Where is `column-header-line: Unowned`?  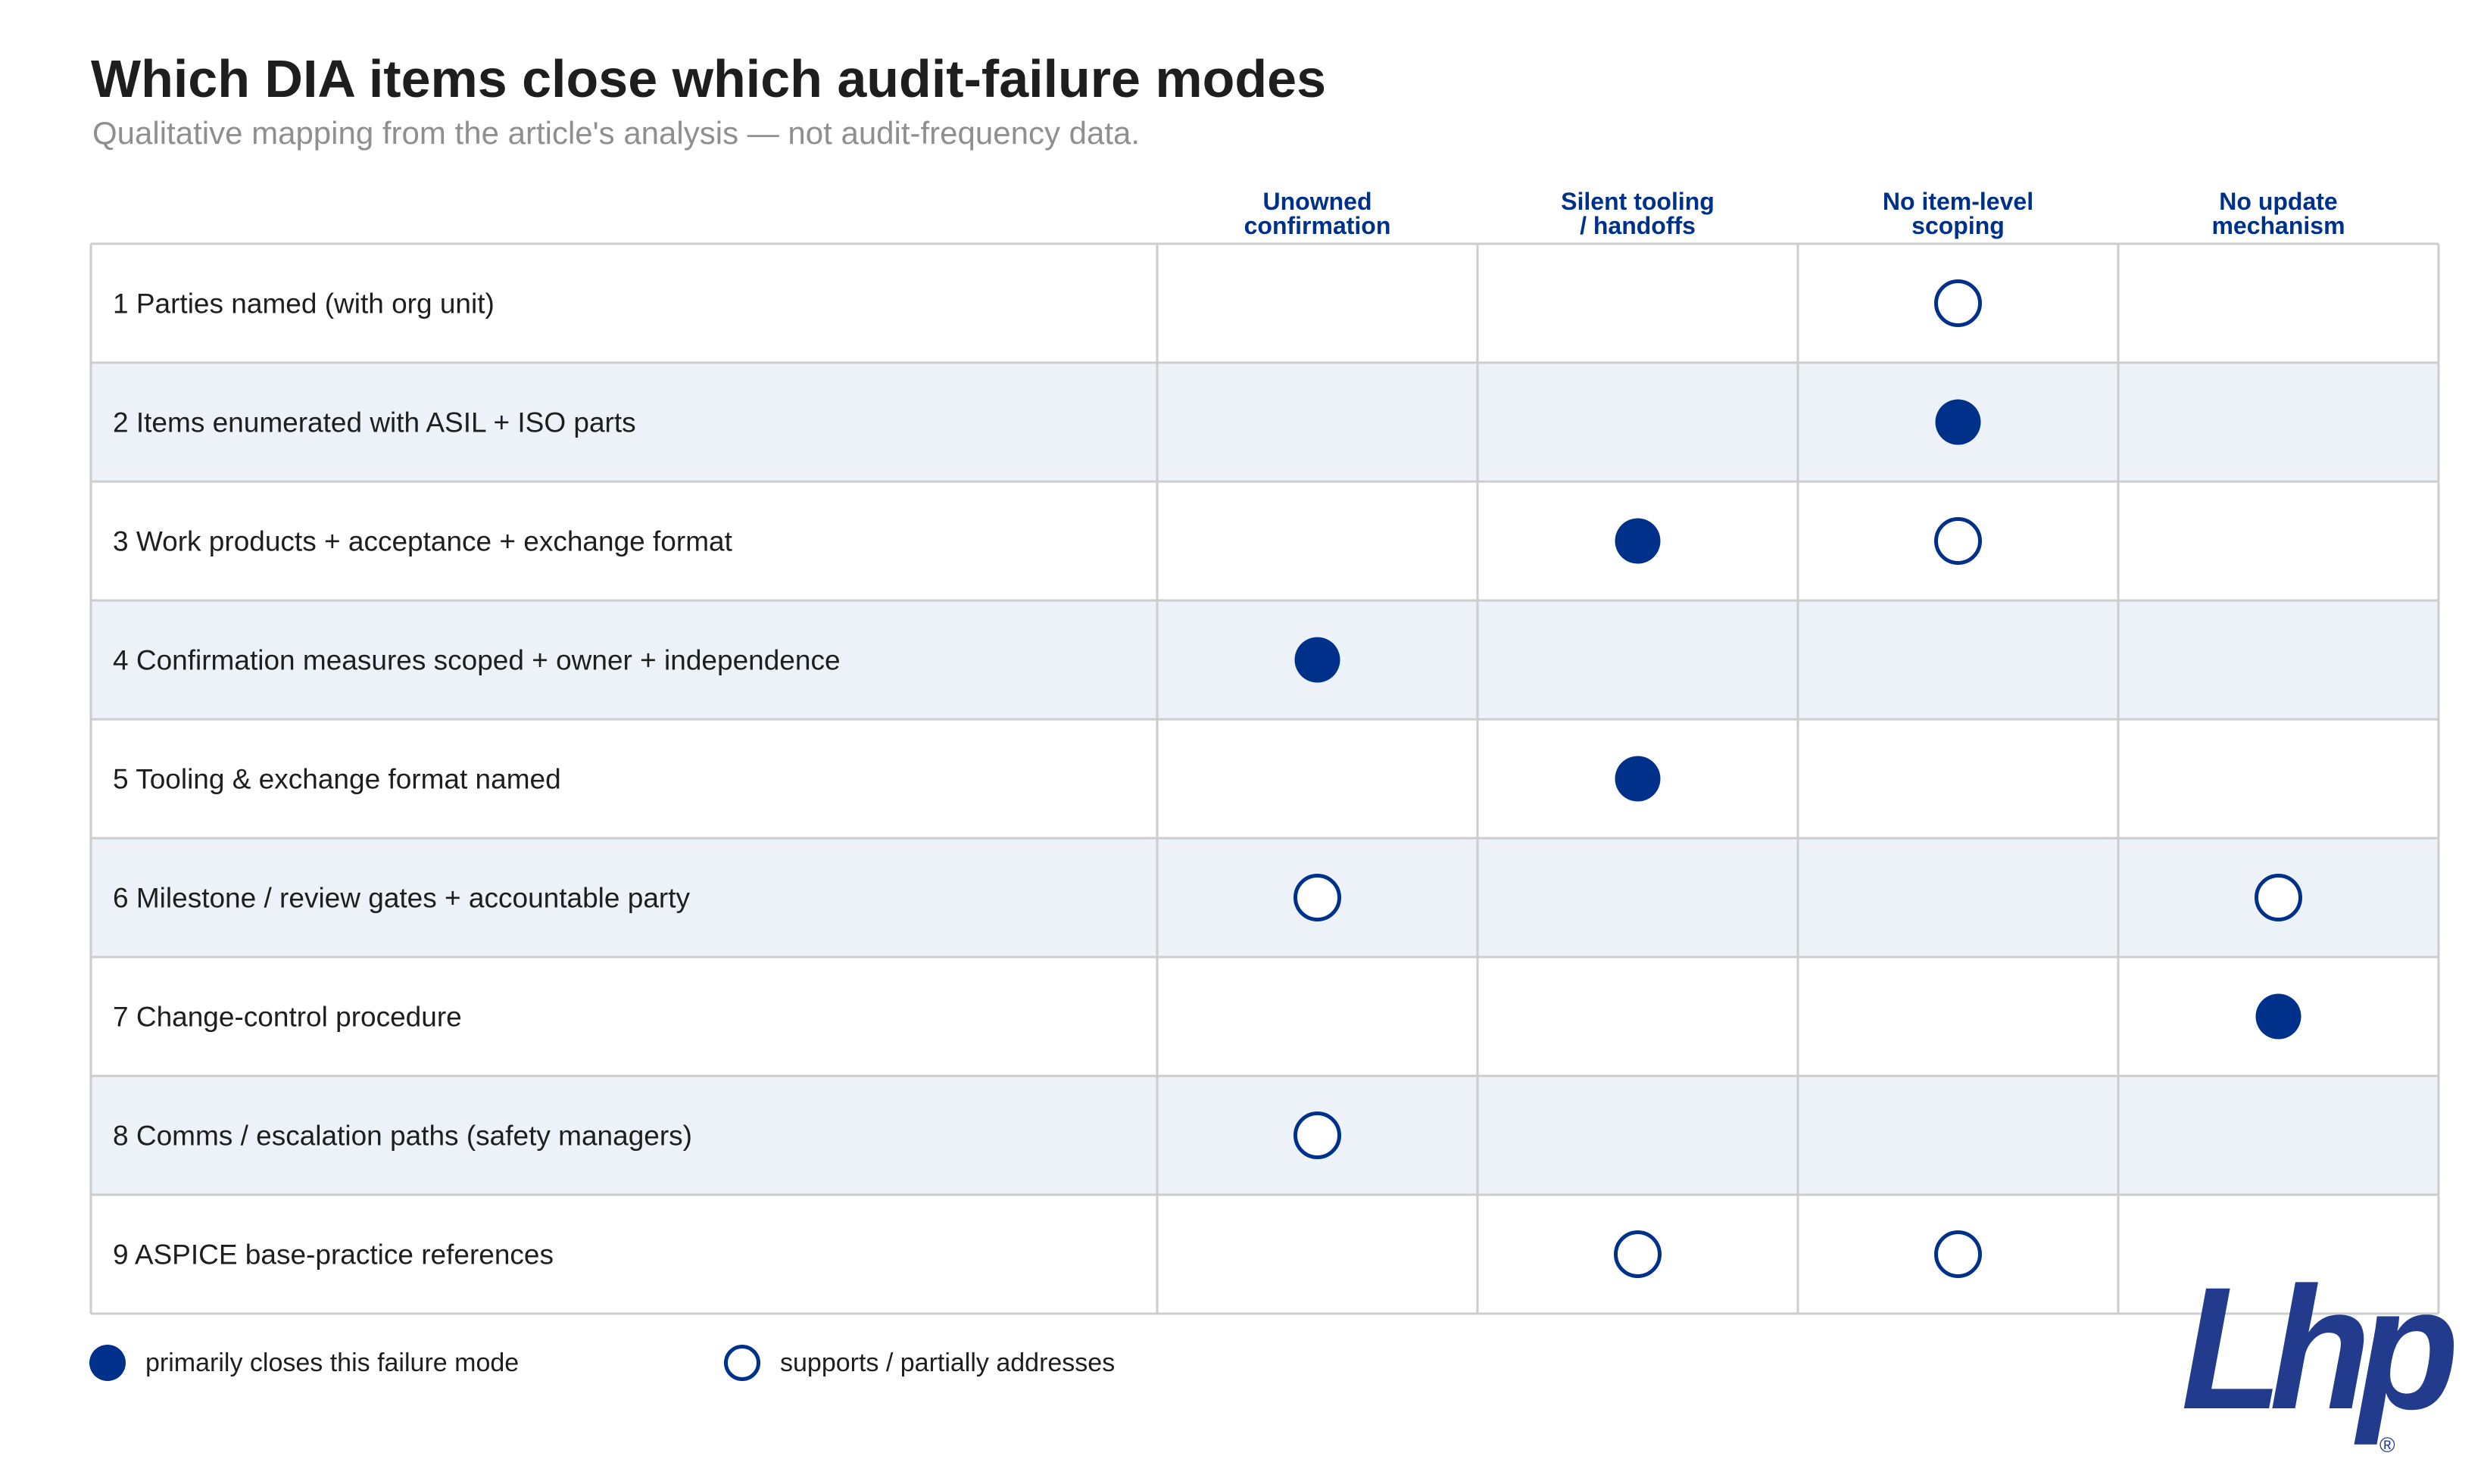 column-header-line: Unowned is located at coordinates (1318, 201).